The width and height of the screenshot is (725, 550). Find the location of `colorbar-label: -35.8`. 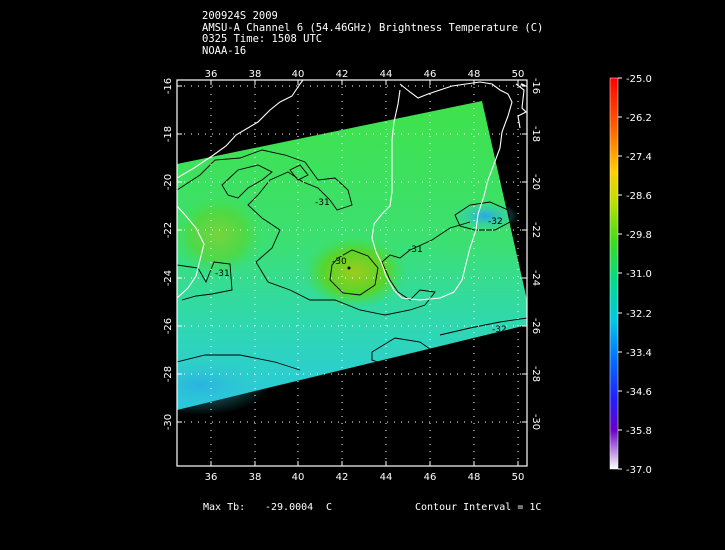

colorbar-label: -35.8 is located at coordinates (639, 431).